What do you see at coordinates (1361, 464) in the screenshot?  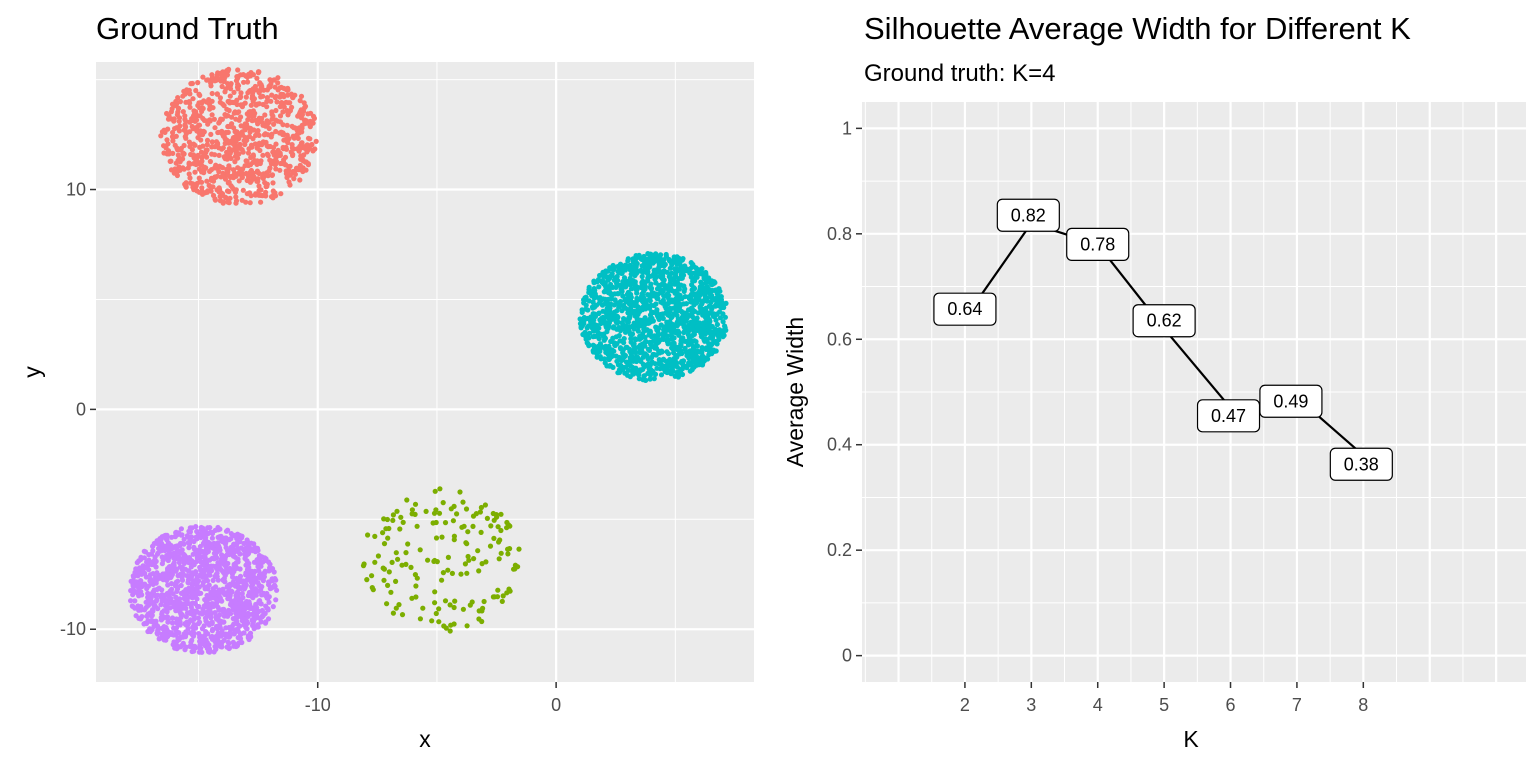 I see `data-label-text: 0.38` at bounding box center [1361, 464].